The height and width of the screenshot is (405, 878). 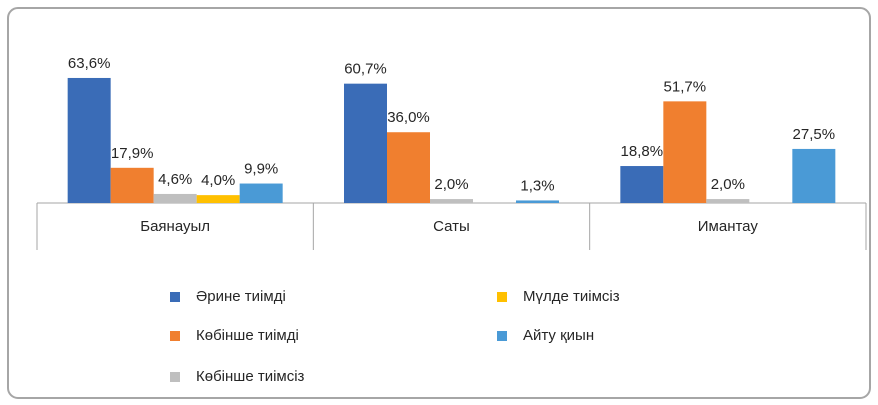 What do you see at coordinates (728, 226) in the screenshot?
I see `x-tick-label: Имантау` at bounding box center [728, 226].